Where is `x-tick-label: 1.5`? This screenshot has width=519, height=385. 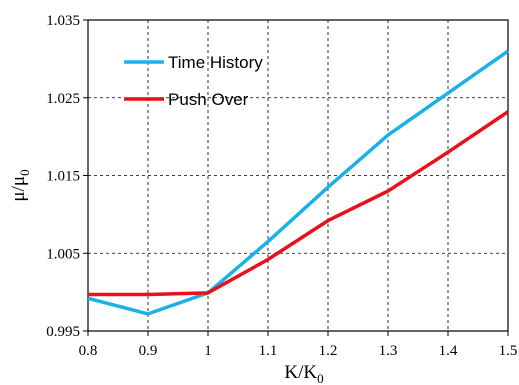 x-tick-label: 1.5 is located at coordinates (508, 351).